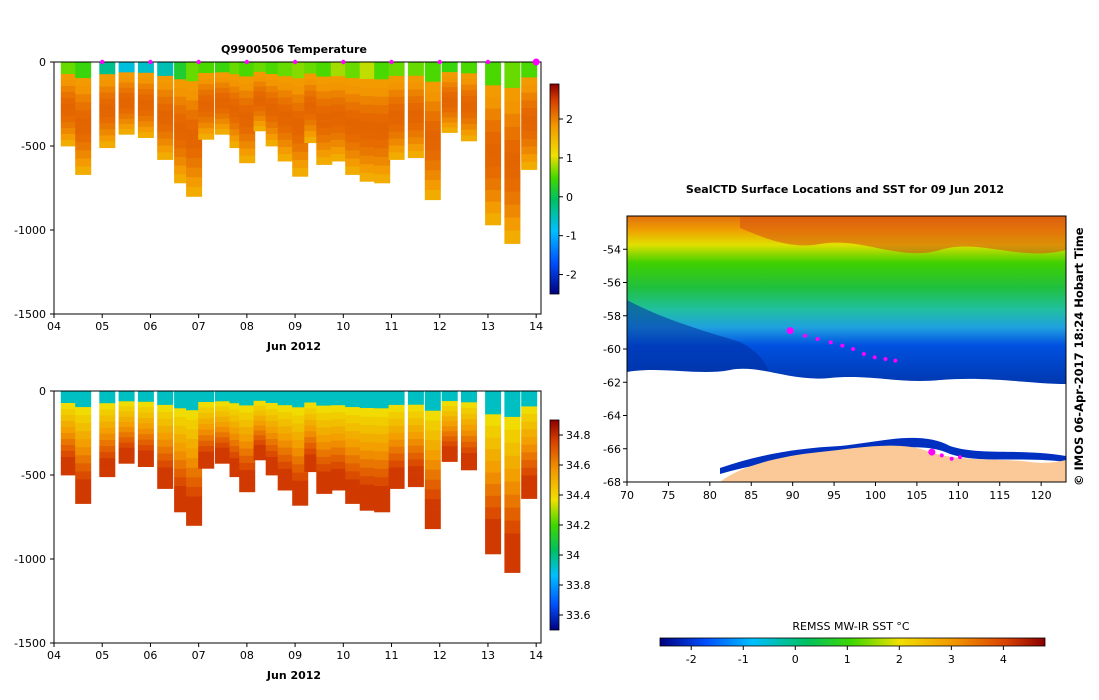 This screenshot has width=1099, height=700. What do you see at coordinates (569, 119) in the screenshot?
I see `colorbar-tick-label: 2` at bounding box center [569, 119].